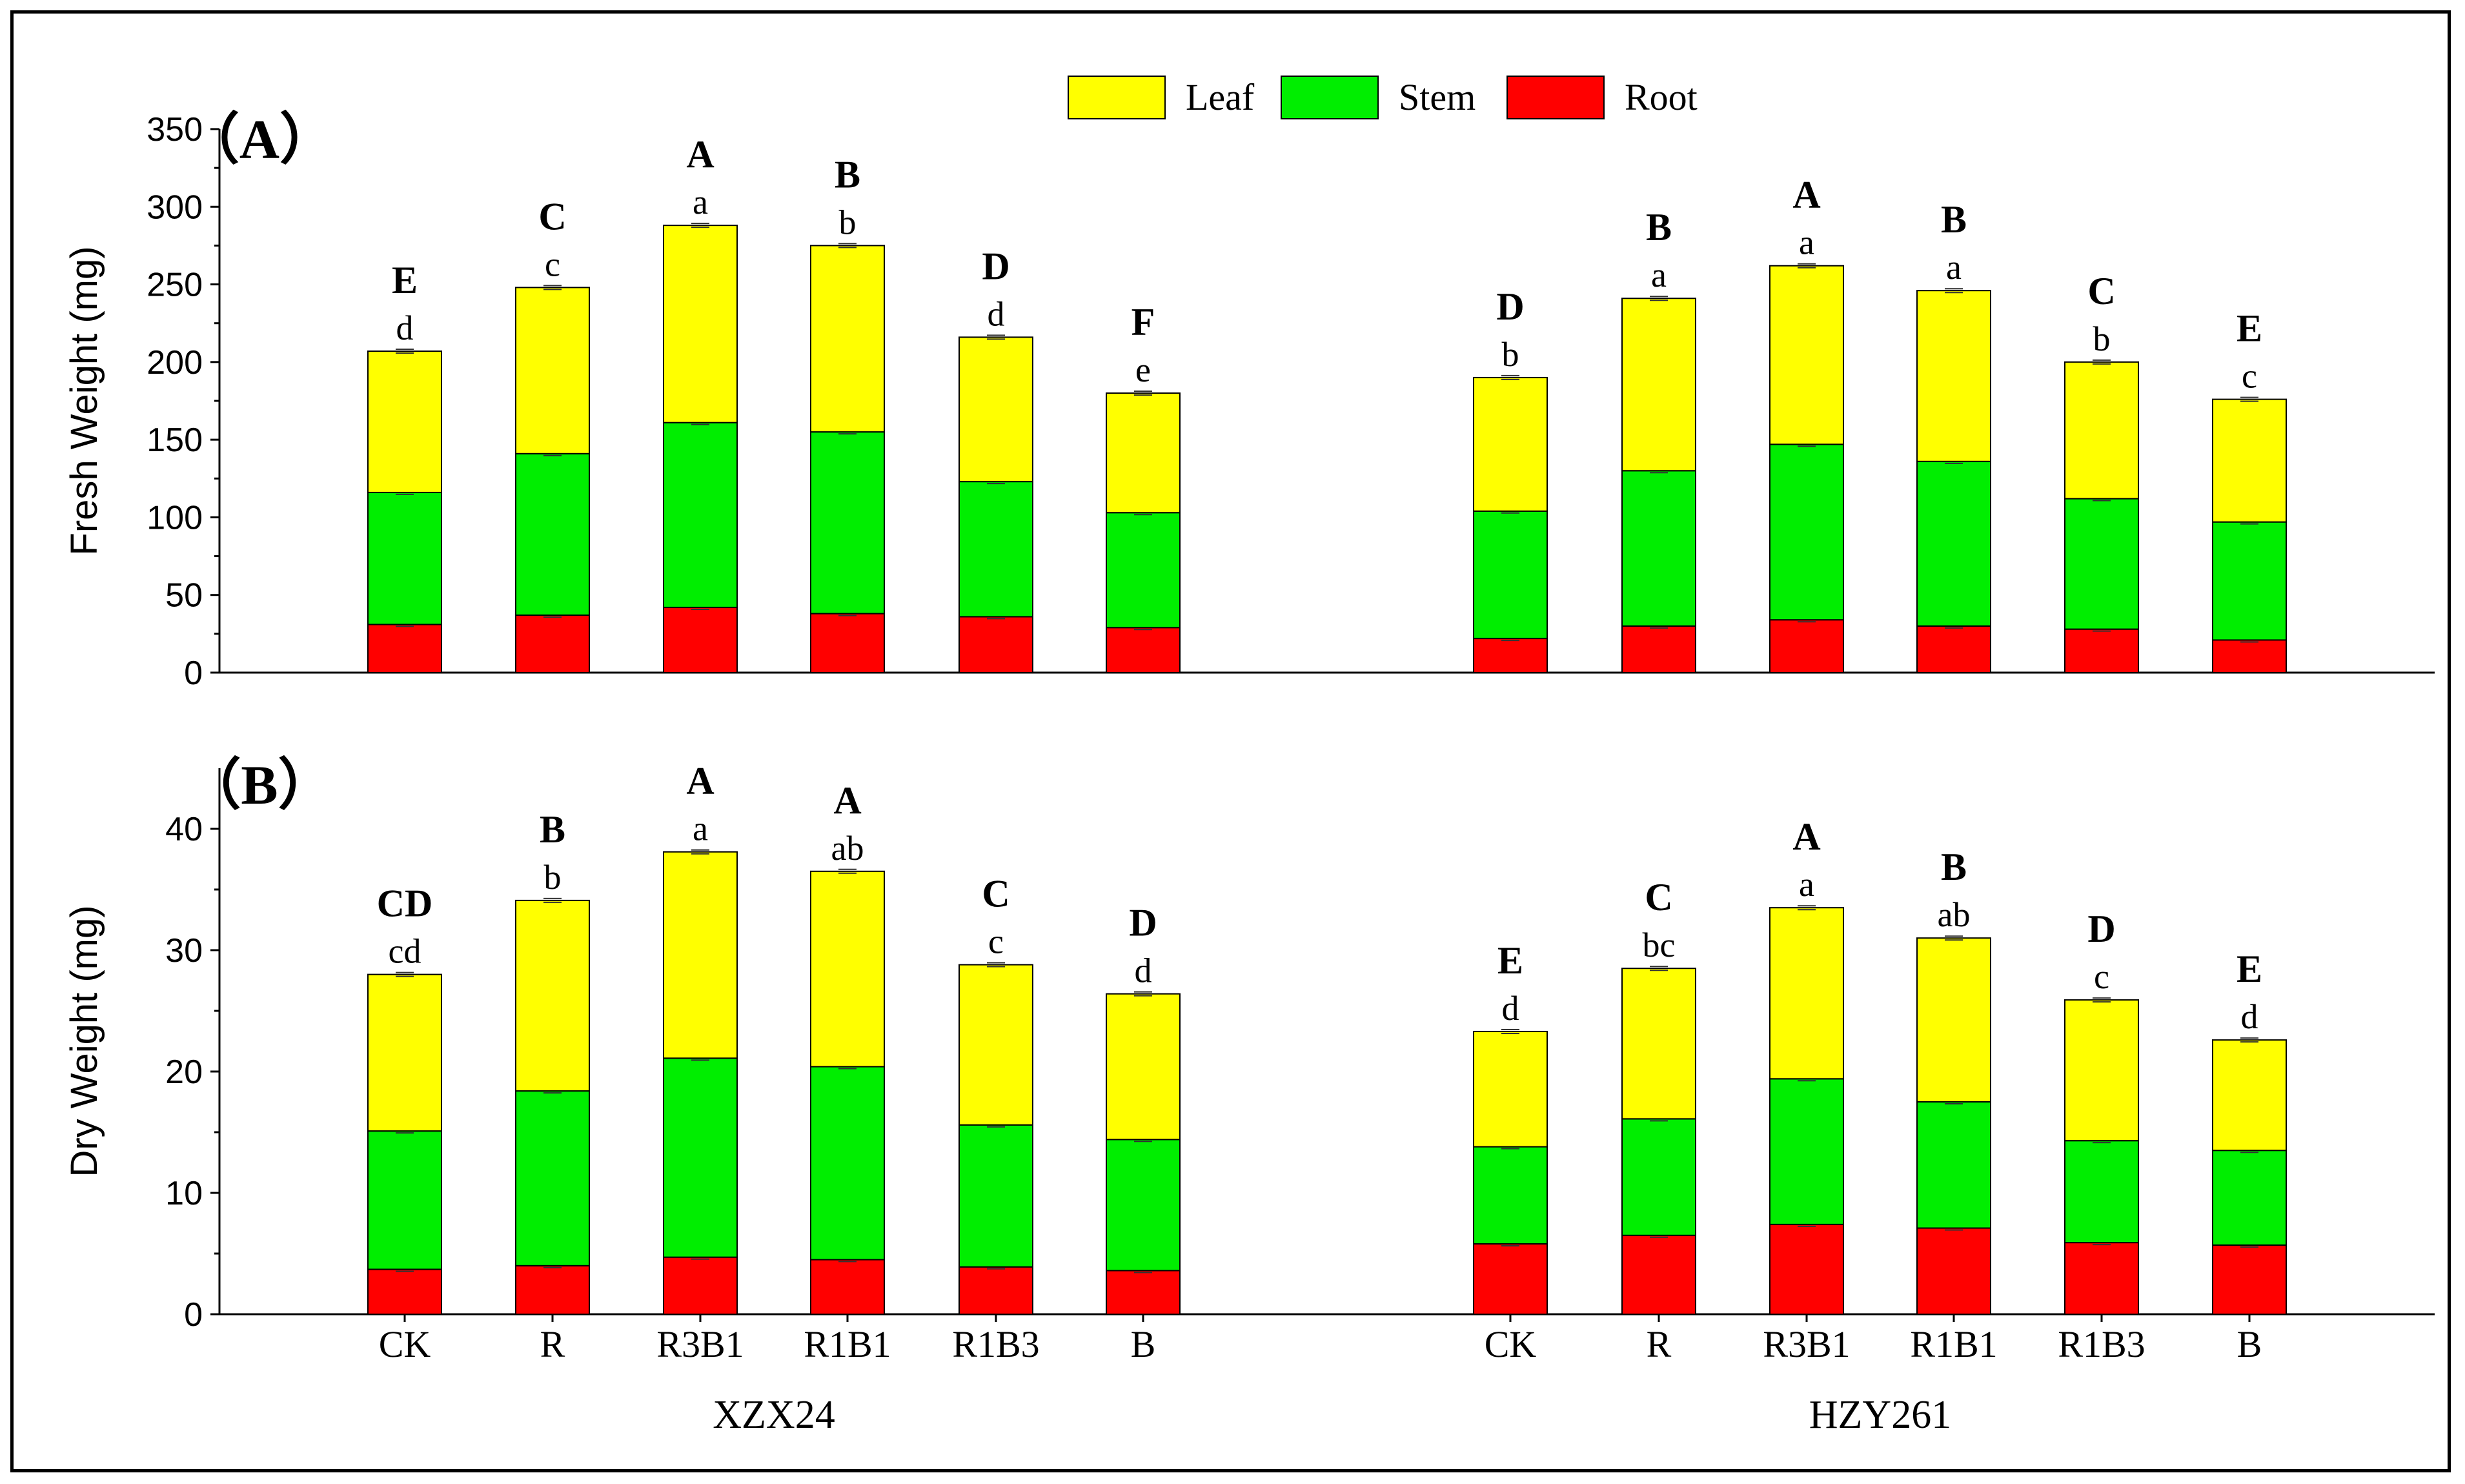 This screenshot has height=1484, width=2465. I want to click on group-label: XZX24, so click(774, 1415).